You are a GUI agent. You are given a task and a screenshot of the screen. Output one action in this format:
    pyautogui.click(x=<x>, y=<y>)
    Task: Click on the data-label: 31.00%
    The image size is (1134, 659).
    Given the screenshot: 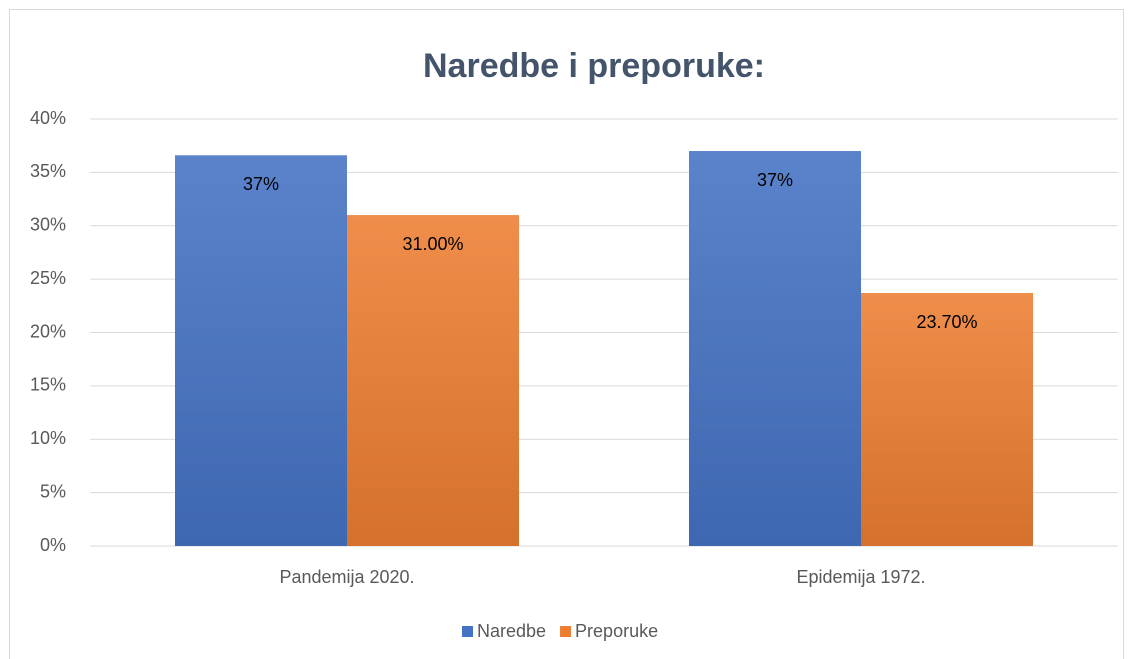 What is the action you would take?
    pyautogui.click(x=432, y=244)
    